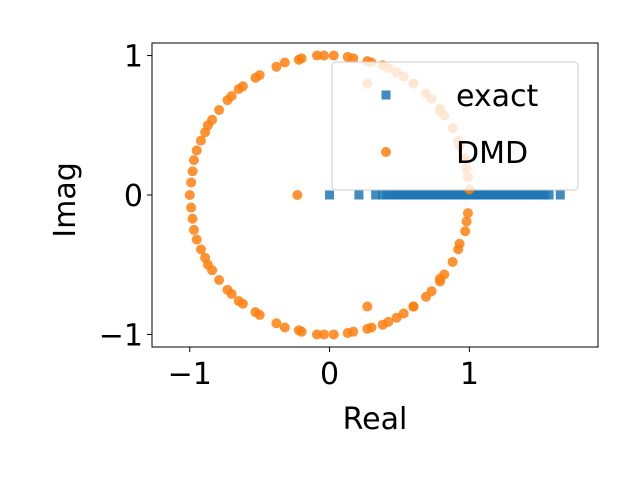 The height and width of the screenshot is (480, 640). What do you see at coordinates (492, 153) in the screenshot?
I see `legend-label-dmd: DMD` at bounding box center [492, 153].